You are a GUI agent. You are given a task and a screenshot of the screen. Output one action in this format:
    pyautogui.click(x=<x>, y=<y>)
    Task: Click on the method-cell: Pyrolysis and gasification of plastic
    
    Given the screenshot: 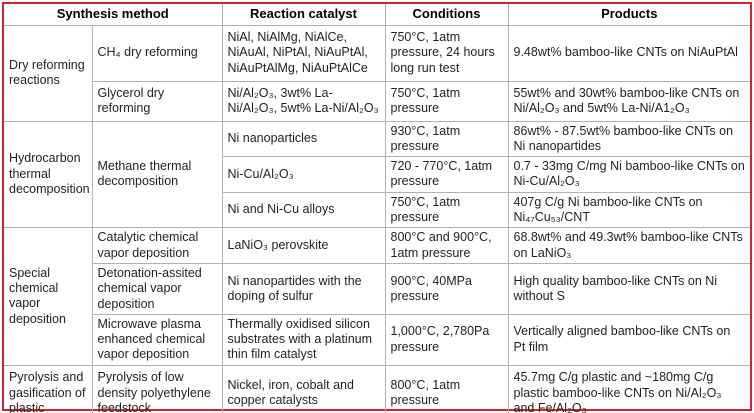 What is the action you would take?
    pyautogui.click(x=48, y=388)
    